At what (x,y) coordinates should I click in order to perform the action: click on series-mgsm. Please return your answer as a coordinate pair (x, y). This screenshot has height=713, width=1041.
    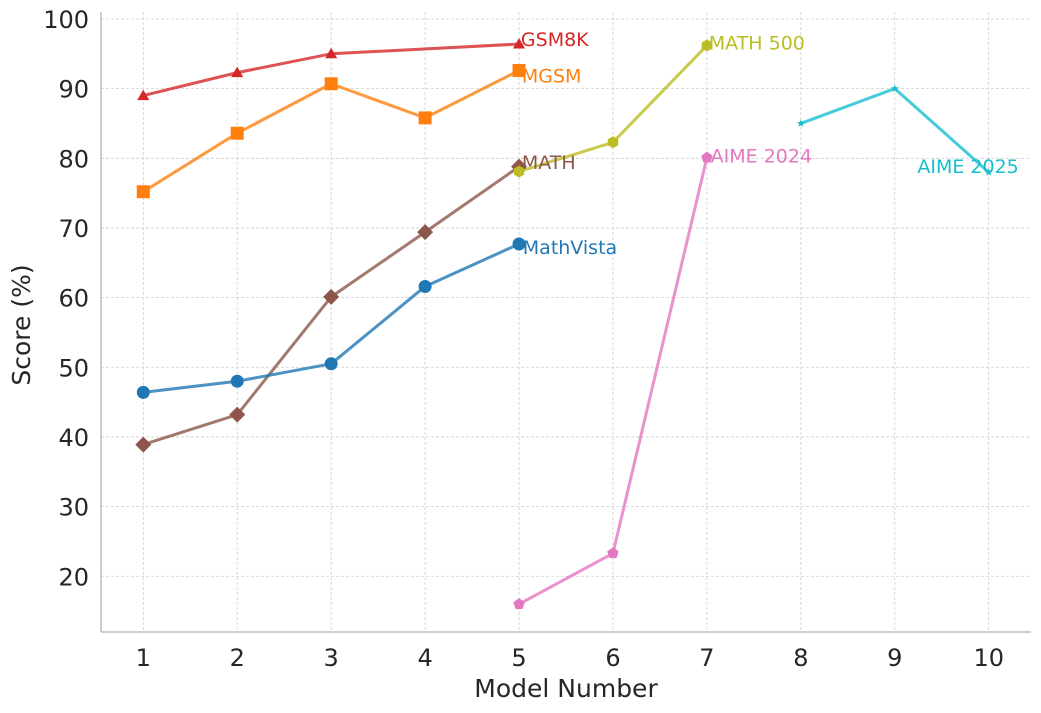
    Looking at the image, I should click on (331, 131).